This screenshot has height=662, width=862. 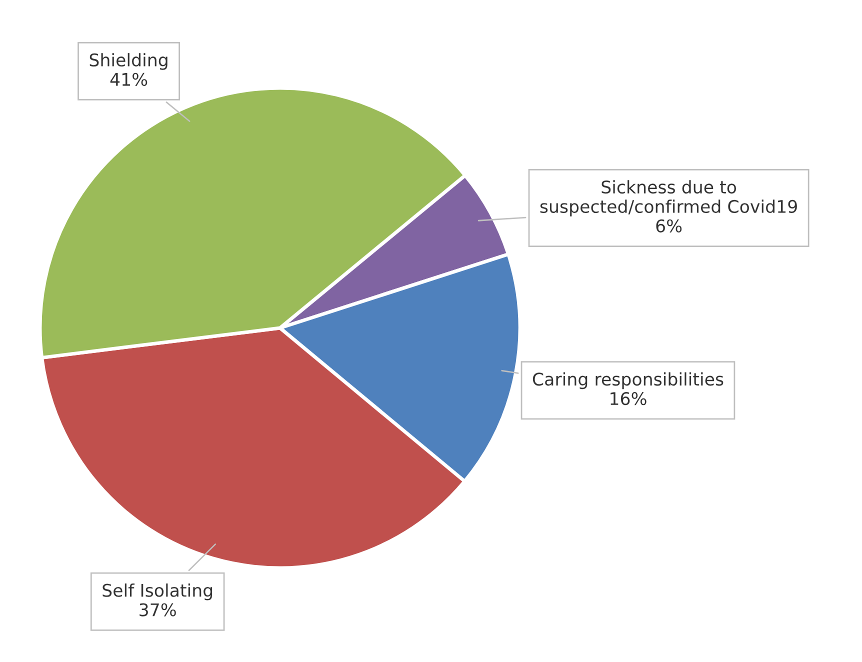 What do you see at coordinates (628, 399) in the screenshot?
I see `data-label: 16%` at bounding box center [628, 399].